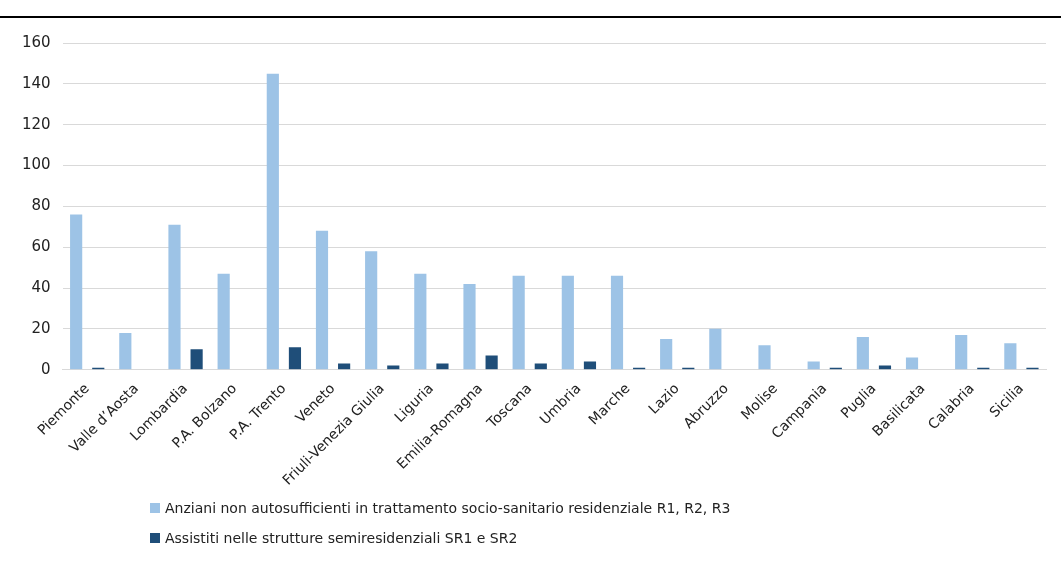  What do you see at coordinates (46, 368) in the screenshot?
I see `y-tick-label: 0` at bounding box center [46, 368].